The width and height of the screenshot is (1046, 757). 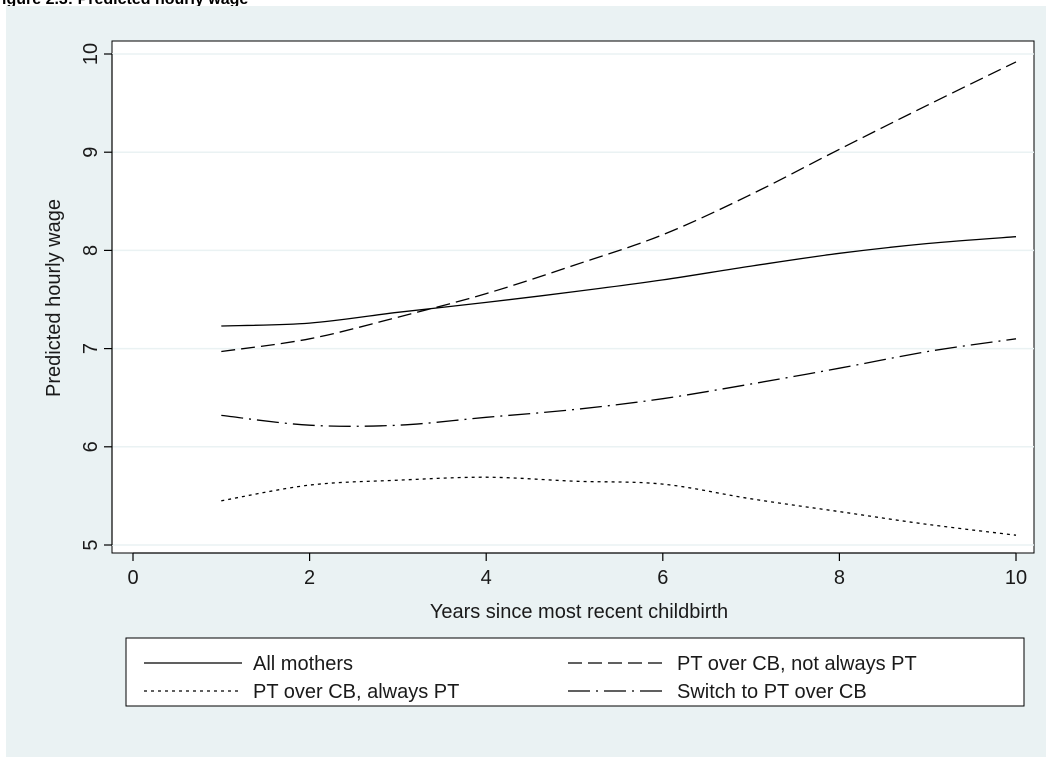 What do you see at coordinates (54, 298) in the screenshot?
I see `y-axis-title: Predicted hourly wage` at bounding box center [54, 298].